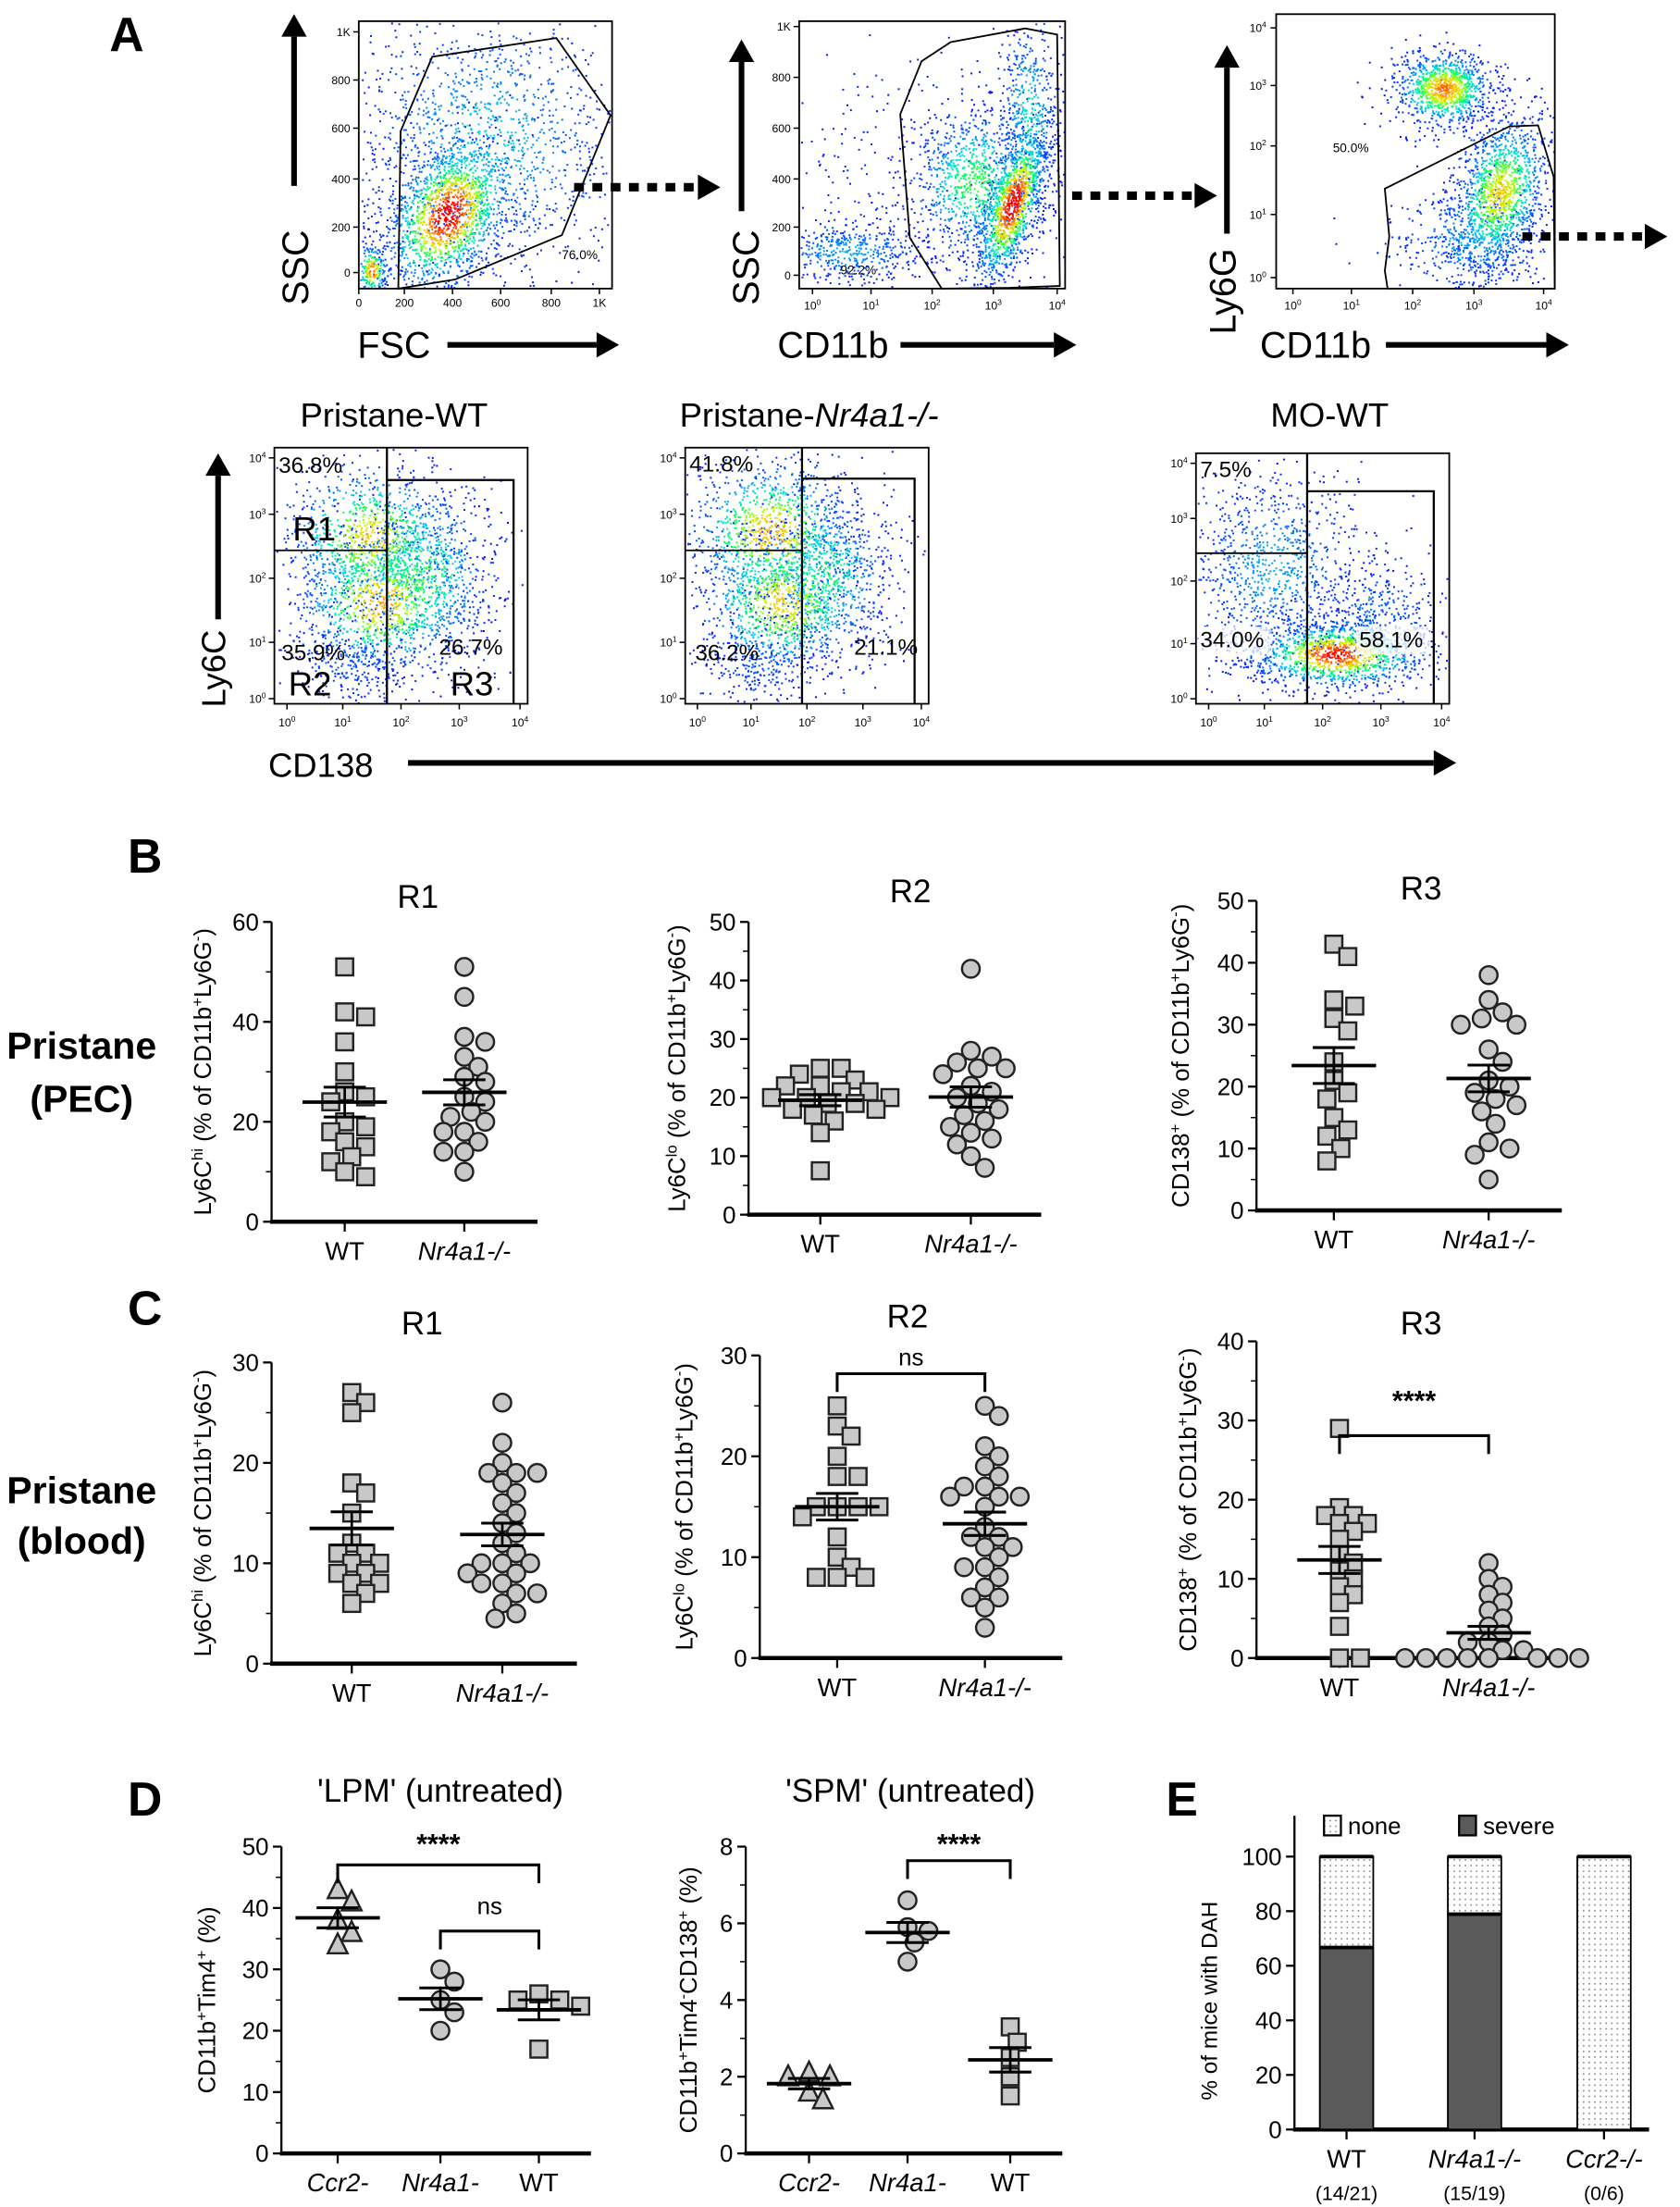 Image resolution: width=1680 pixels, height=2207 pixels. What do you see at coordinates (81, 1515) in the screenshot?
I see `row-label-c: Pristane(blood)` at bounding box center [81, 1515].